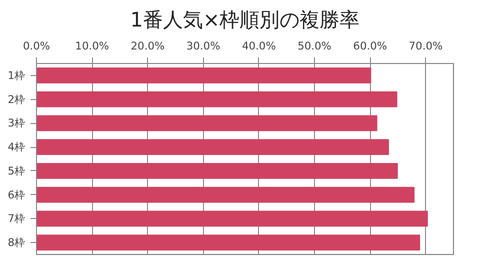  Describe the element at coordinates (17, 219) in the screenshot. I see `y-tick-label: 7枠` at that location.